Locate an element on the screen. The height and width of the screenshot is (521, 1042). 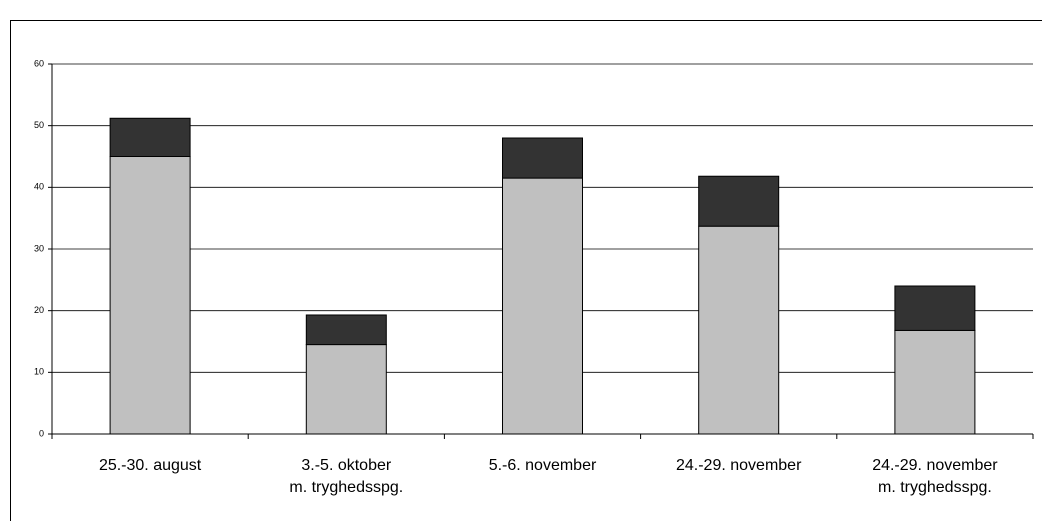
y-tick-label: 40 is located at coordinates (39, 187).